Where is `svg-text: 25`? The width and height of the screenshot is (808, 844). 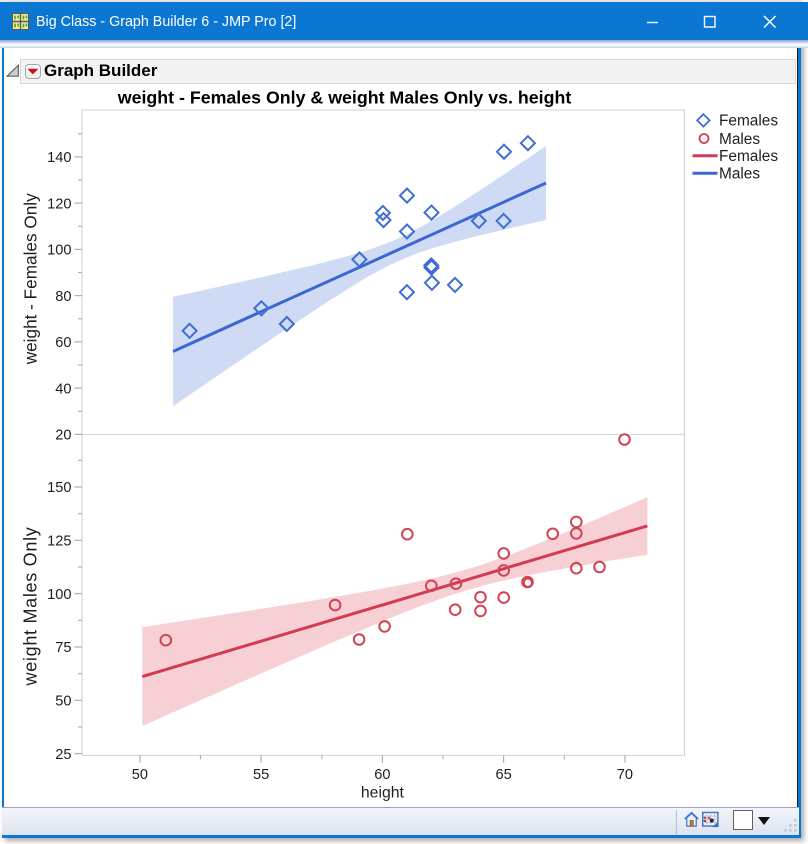
svg-text: 25 is located at coordinates (63, 755).